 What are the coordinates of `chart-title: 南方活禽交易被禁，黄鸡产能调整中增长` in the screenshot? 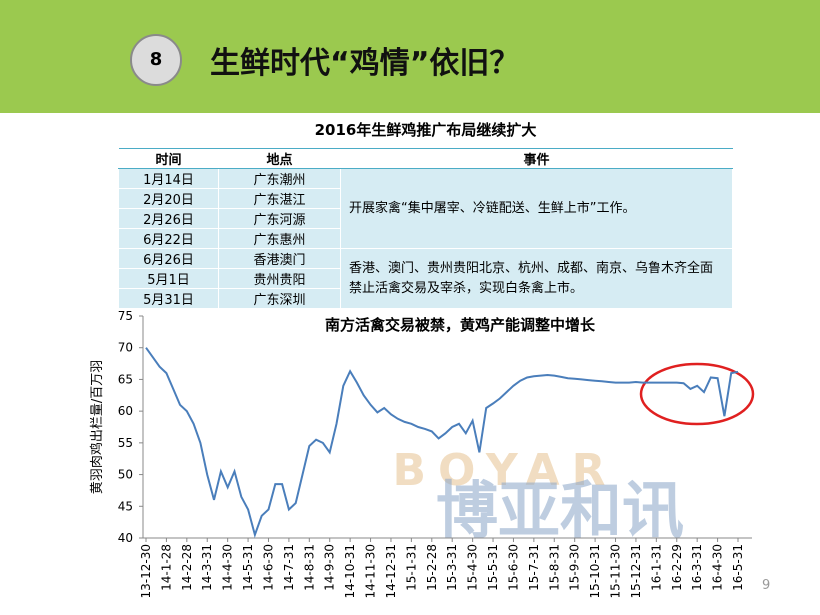 It's located at (460, 325).